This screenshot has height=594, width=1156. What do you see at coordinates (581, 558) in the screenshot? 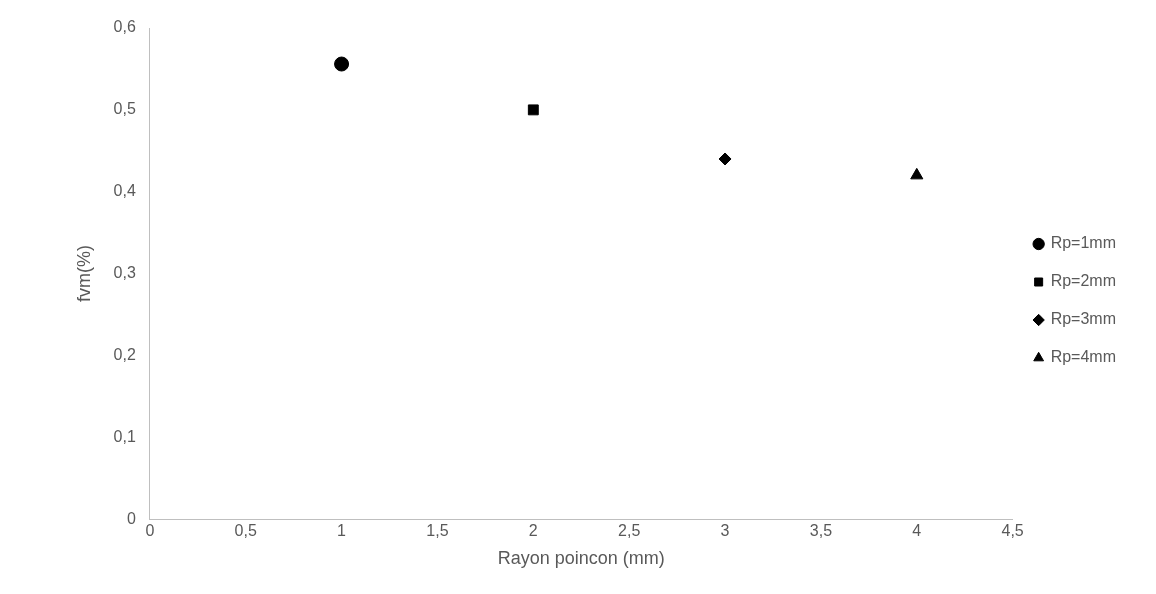
I see `x-axis-title: Rayon poincon (mm)` at bounding box center [581, 558].